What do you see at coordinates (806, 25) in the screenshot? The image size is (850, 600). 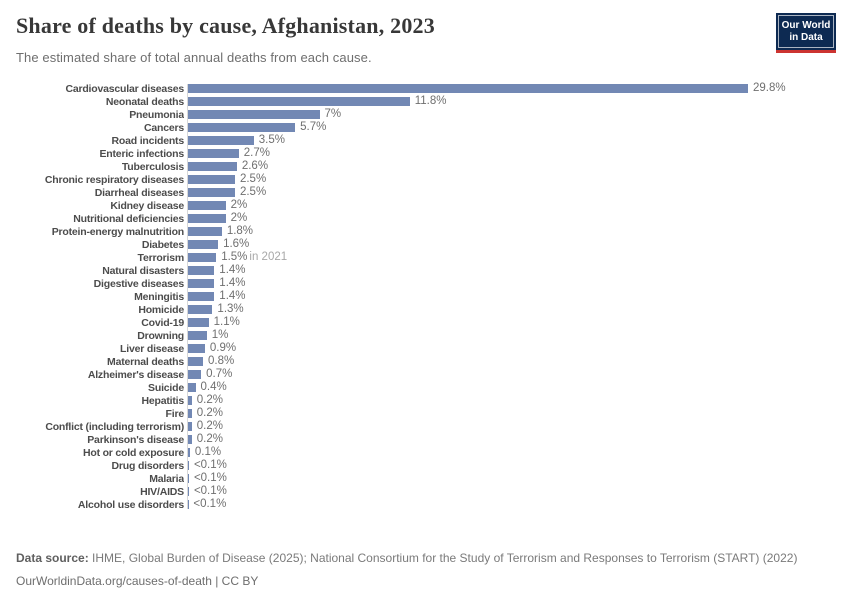 I see `owid-logo-line1: Our World` at bounding box center [806, 25].